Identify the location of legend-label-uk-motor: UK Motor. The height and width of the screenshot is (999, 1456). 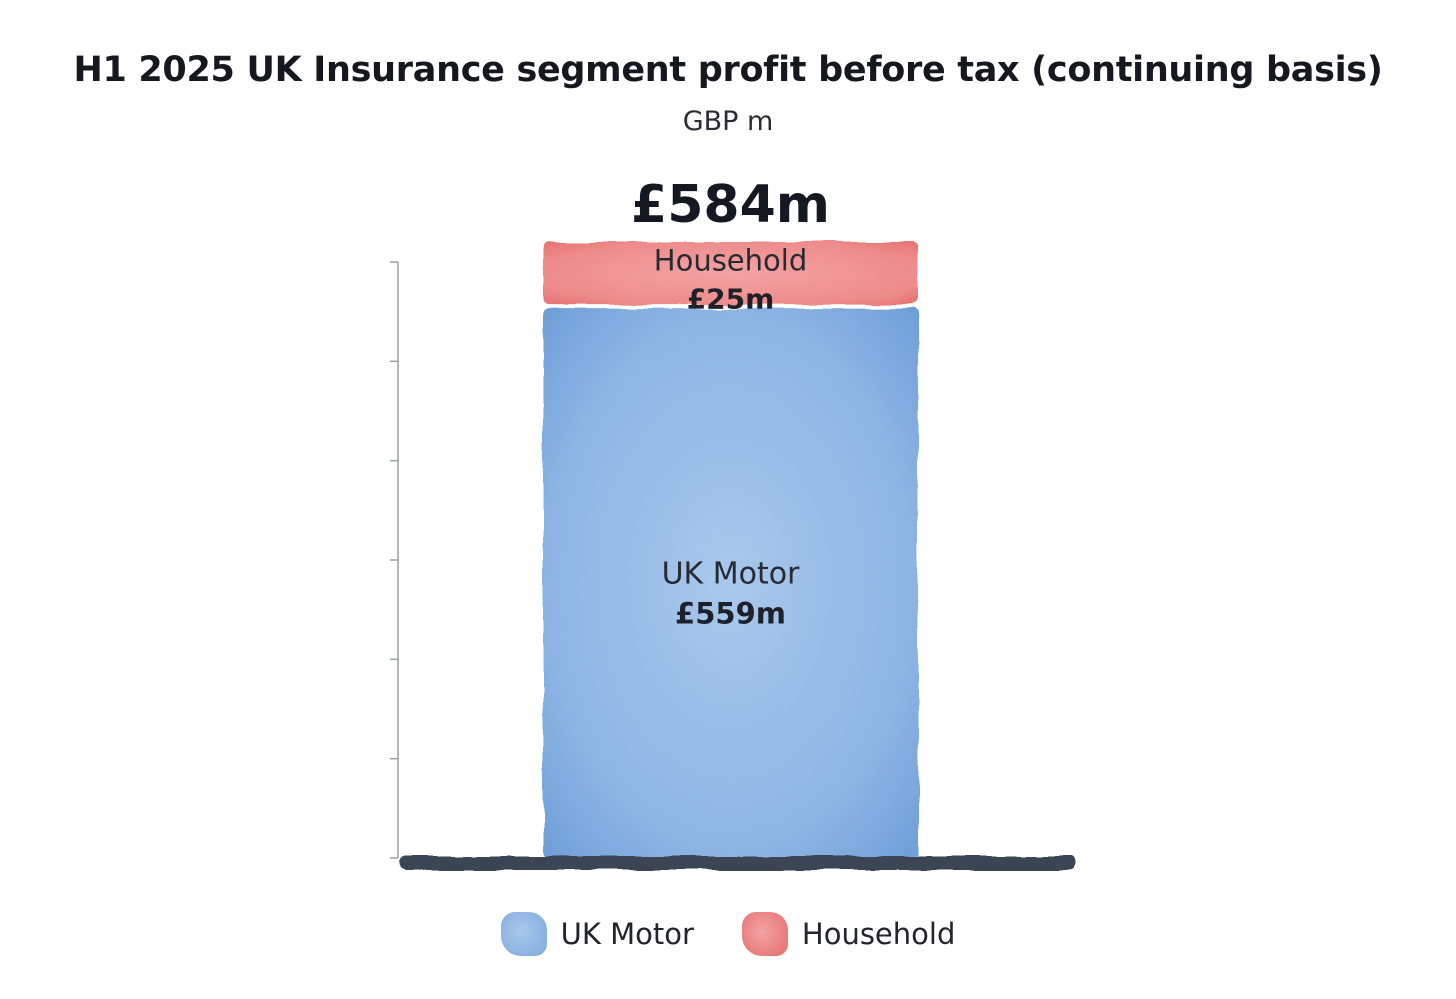
(627, 934).